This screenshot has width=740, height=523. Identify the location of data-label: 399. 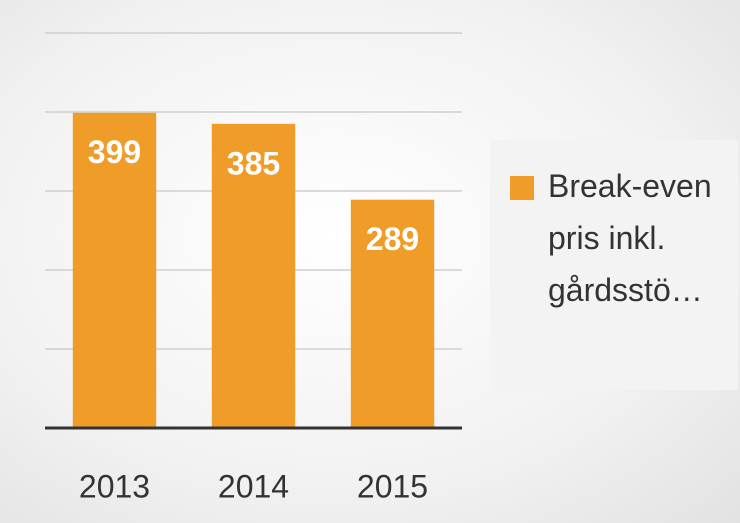
(114, 152).